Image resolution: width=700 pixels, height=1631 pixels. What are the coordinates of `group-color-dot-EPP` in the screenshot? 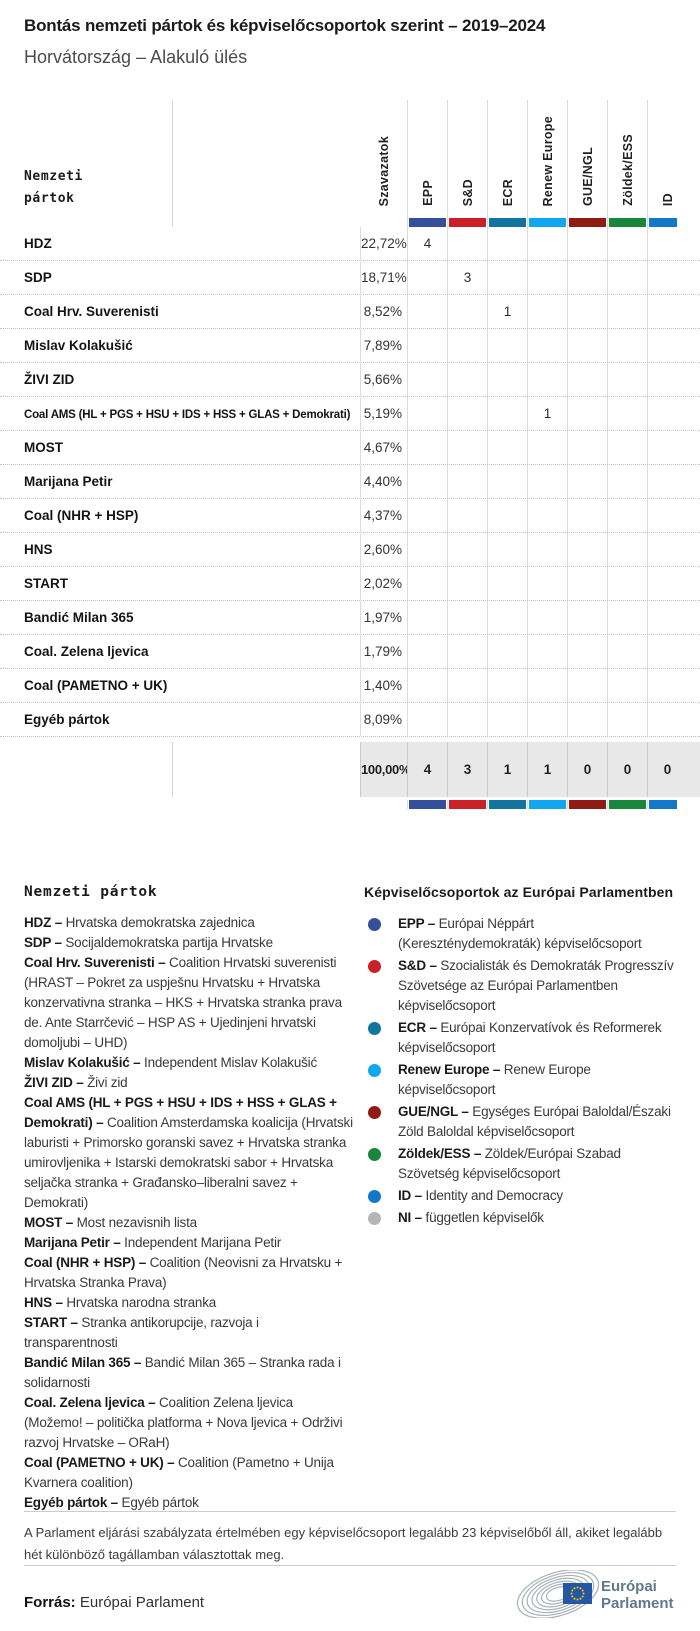 It's located at (374, 924).